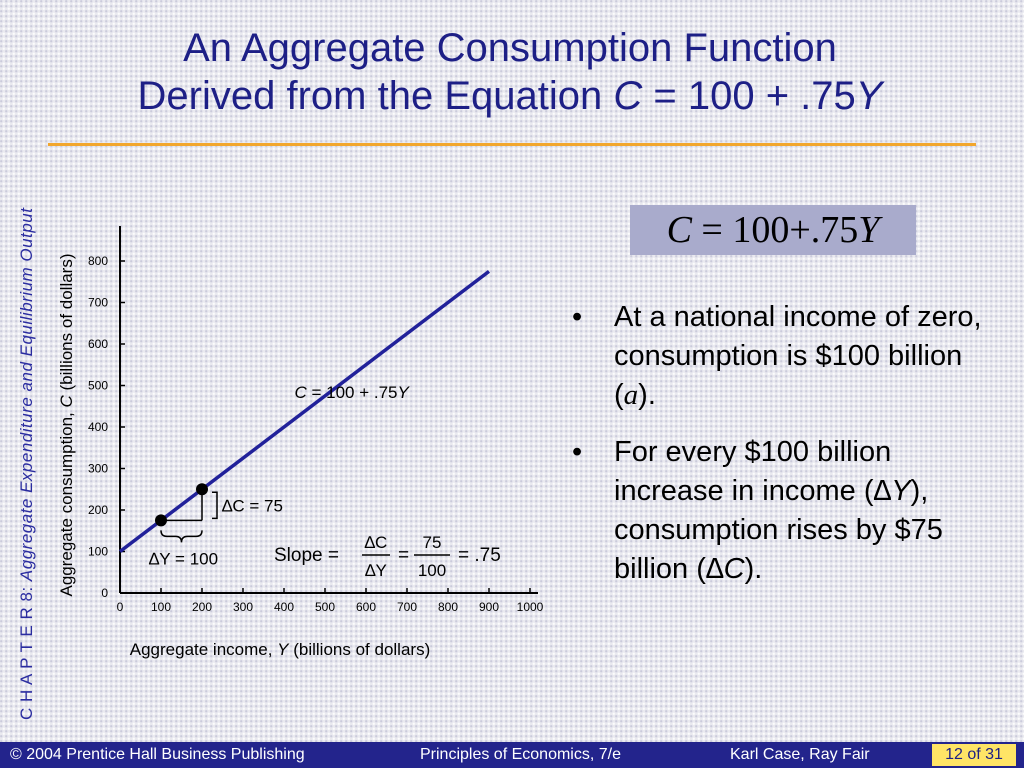 The image size is (1024, 768). Describe the element at coordinates (283, 649) in the screenshot. I see `x-axis-label-var: Y` at that location.